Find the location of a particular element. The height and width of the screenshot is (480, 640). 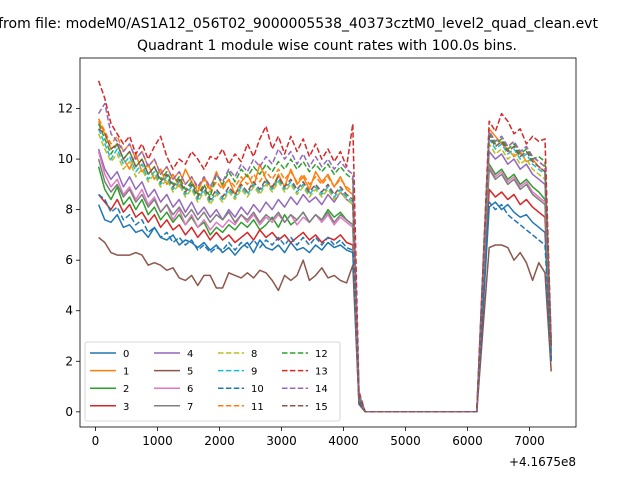

legend-label: 4 is located at coordinates (190, 354).